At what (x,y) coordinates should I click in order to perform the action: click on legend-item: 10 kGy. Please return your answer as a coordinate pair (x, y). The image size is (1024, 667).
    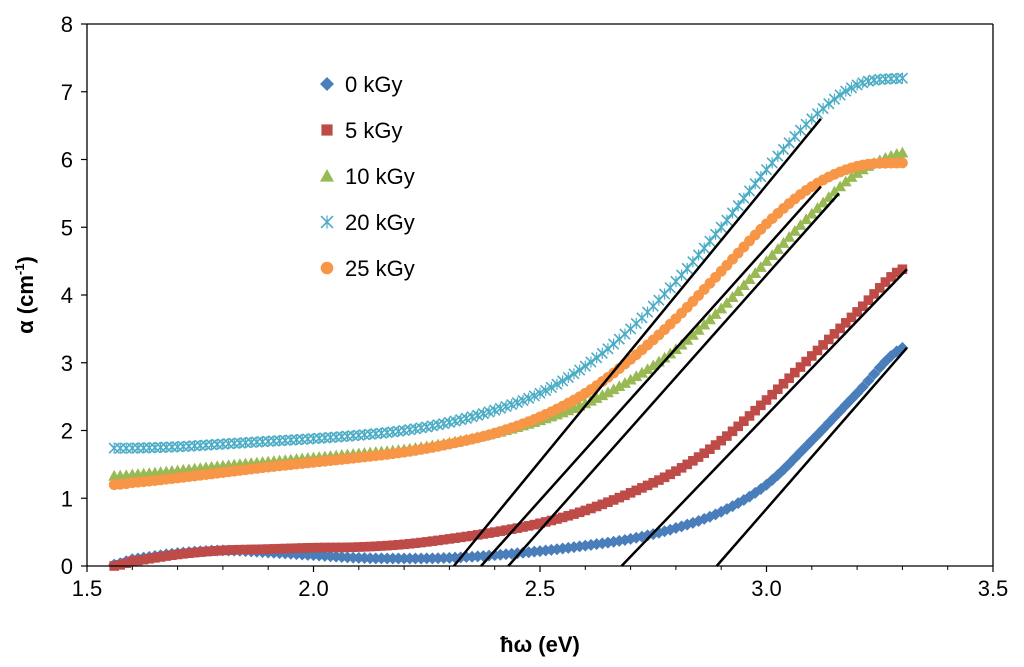
    Looking at the image, I should click on (367, 176).